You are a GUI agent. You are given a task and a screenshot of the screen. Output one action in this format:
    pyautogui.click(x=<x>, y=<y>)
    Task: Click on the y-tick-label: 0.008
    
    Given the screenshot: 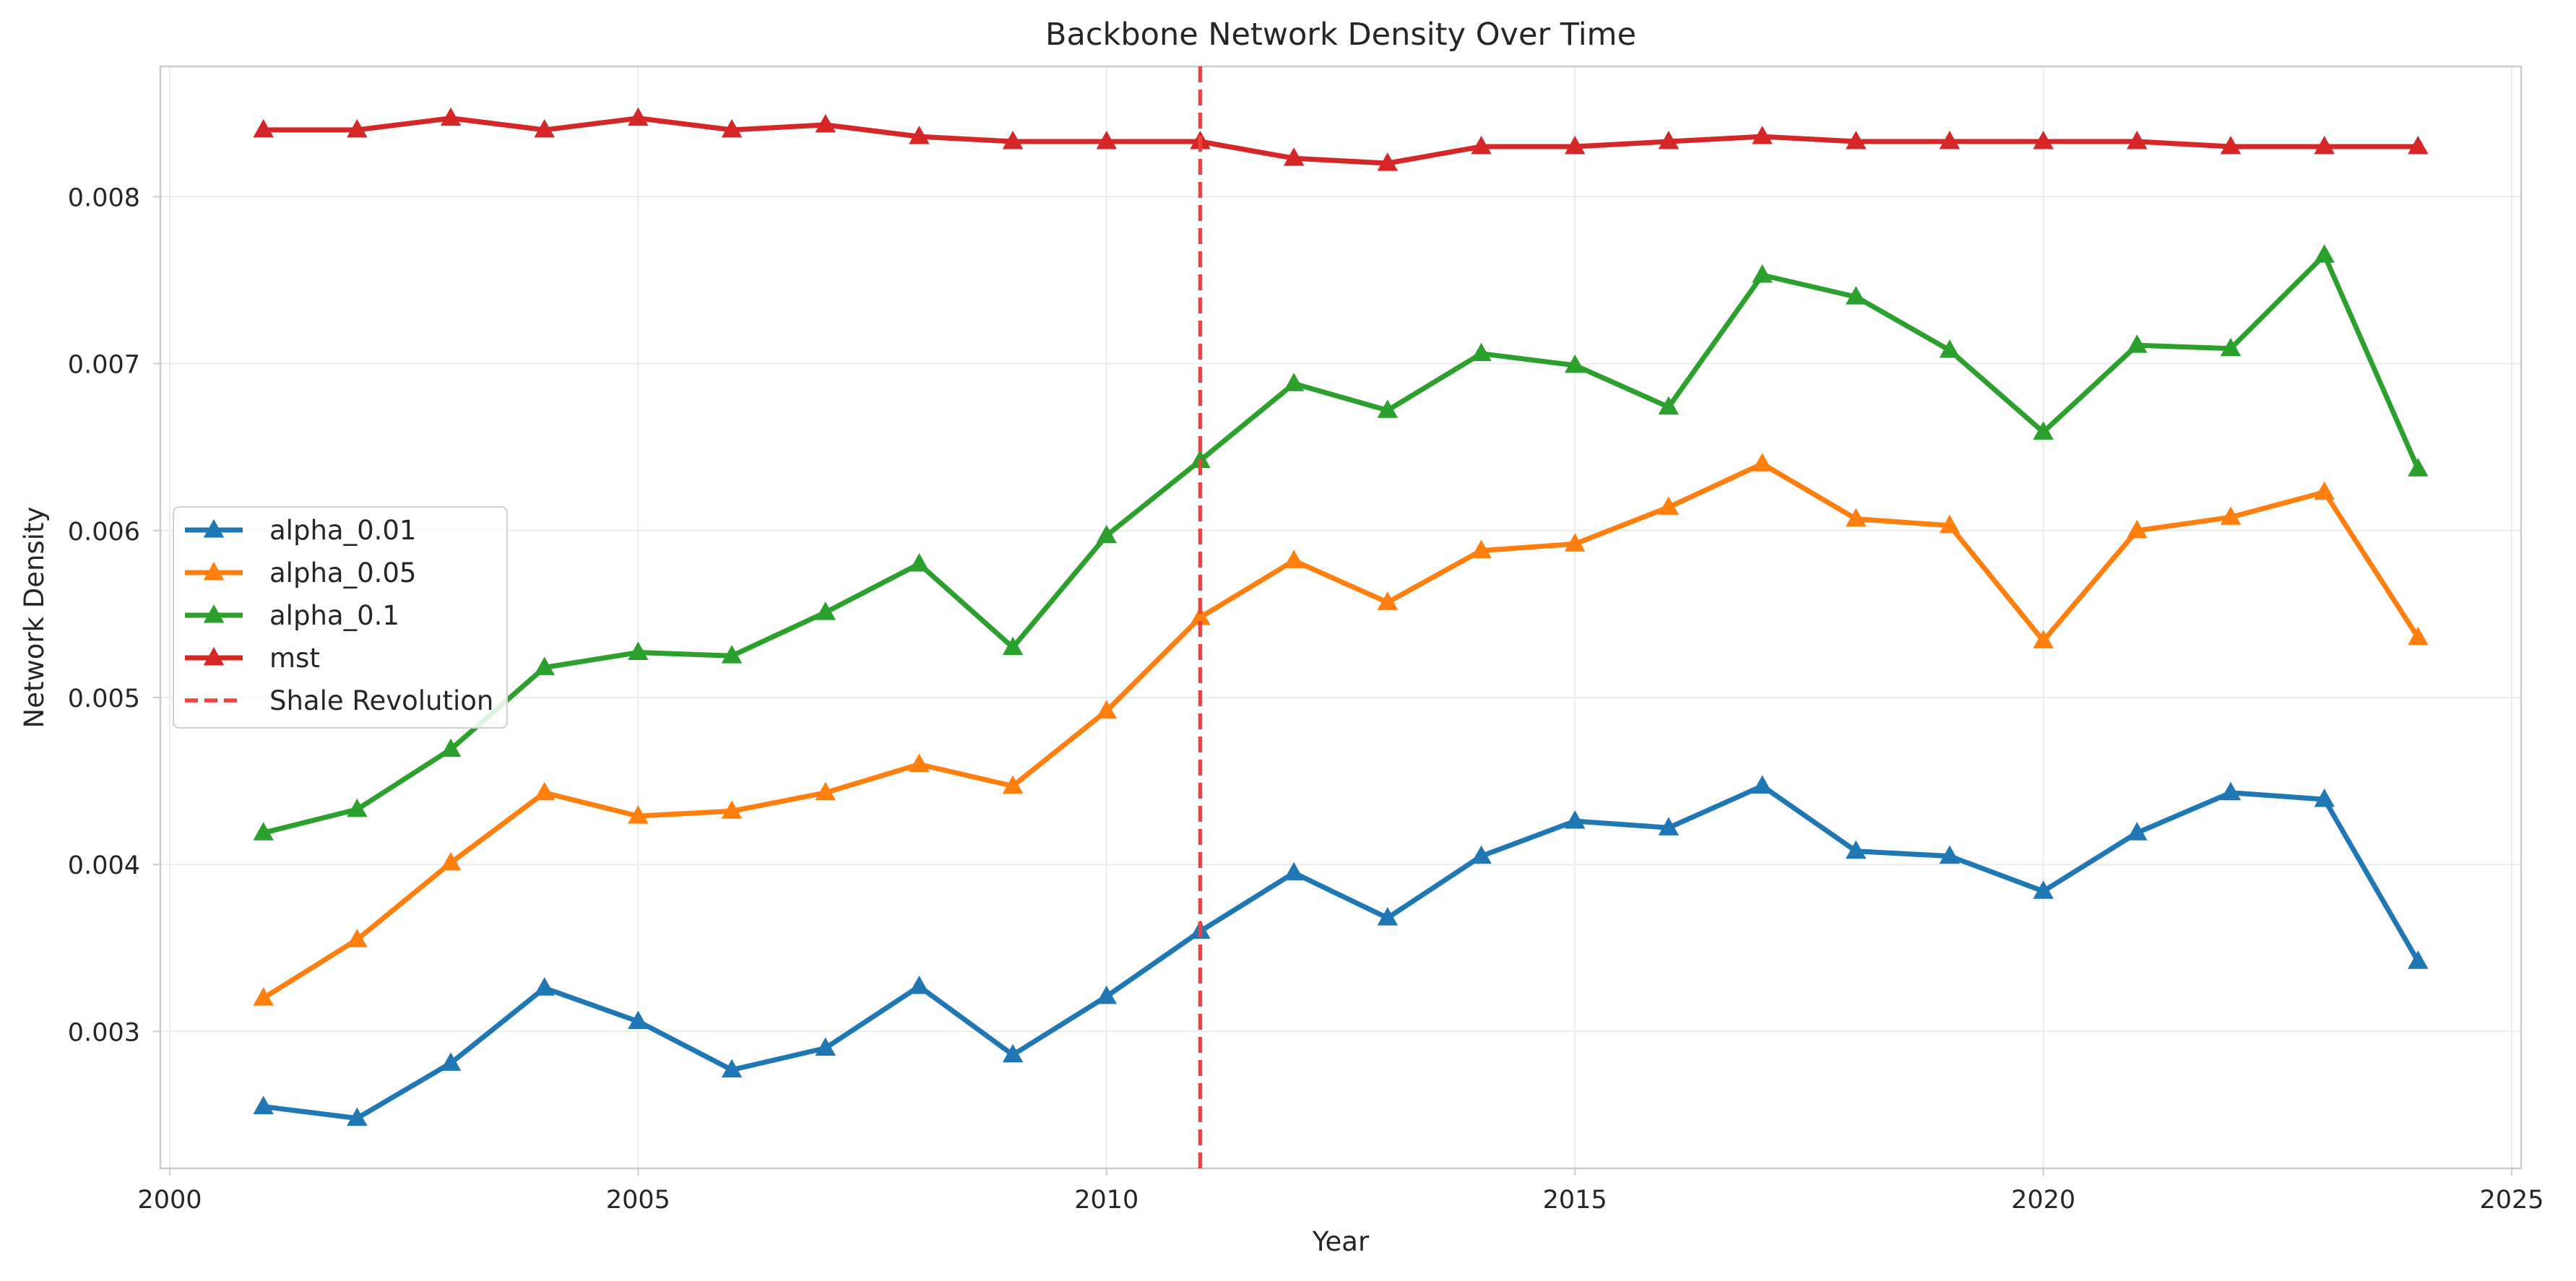 What is the action you would take?
    pyautogui.click(x=104, y=198)
    